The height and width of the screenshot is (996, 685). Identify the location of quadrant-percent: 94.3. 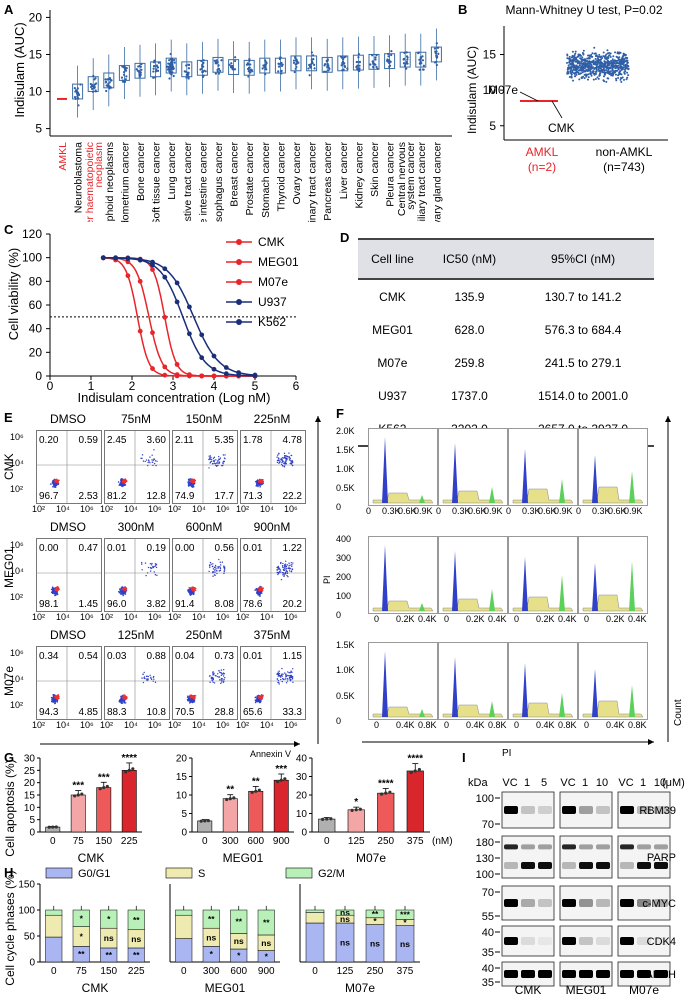
(49, 712).